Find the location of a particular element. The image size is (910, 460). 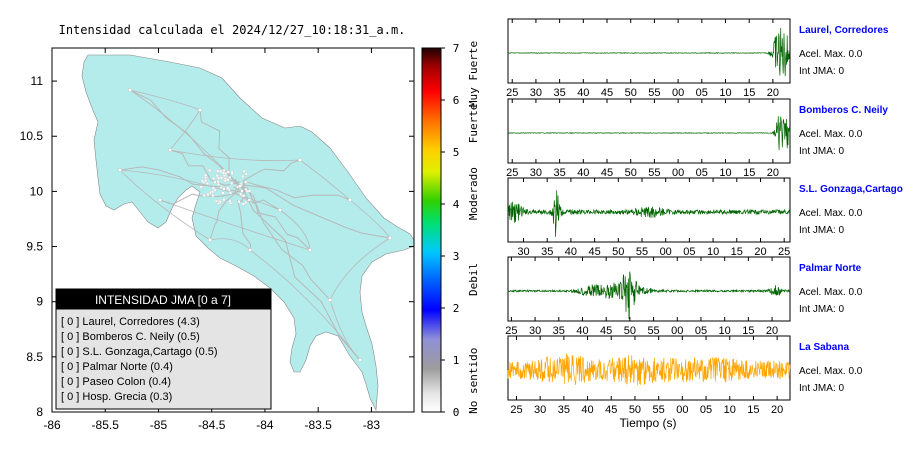

seismogram-x-label: Tiempo (s) is located at coordinates (648, 423).